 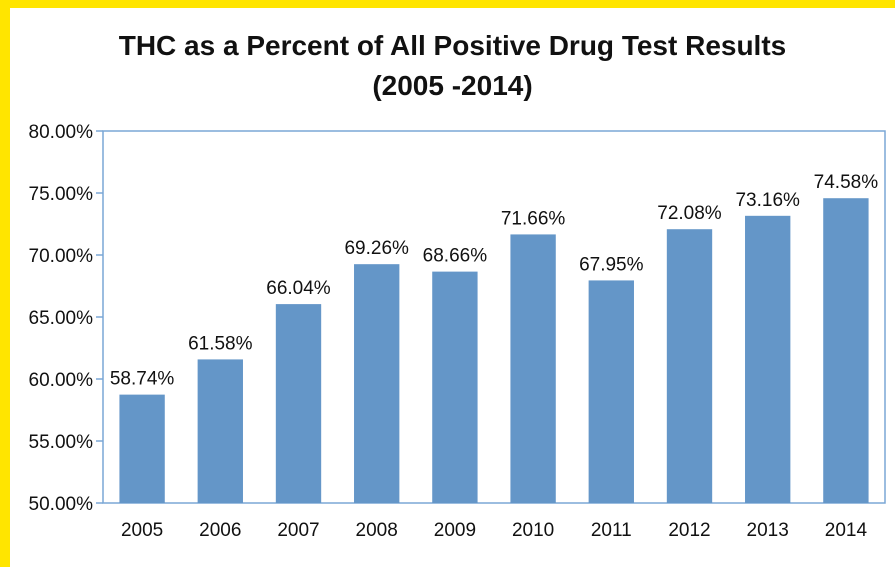 I want to click on x-tick-label: 2010, so click(x=533, y=530).